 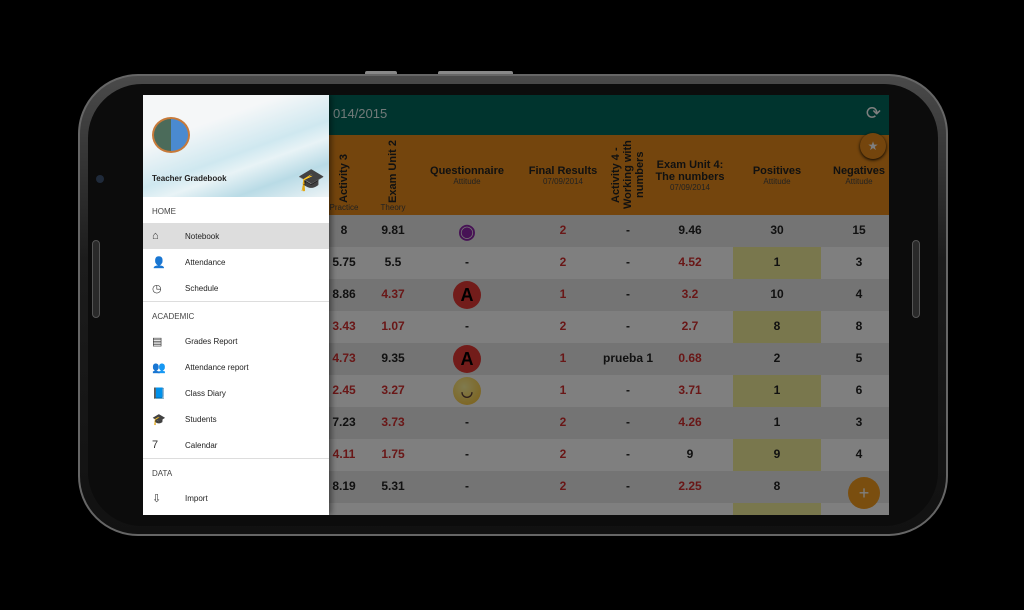 I want to click on column-header: Exam Unit 2 Theory, so click(x=393, y=175).